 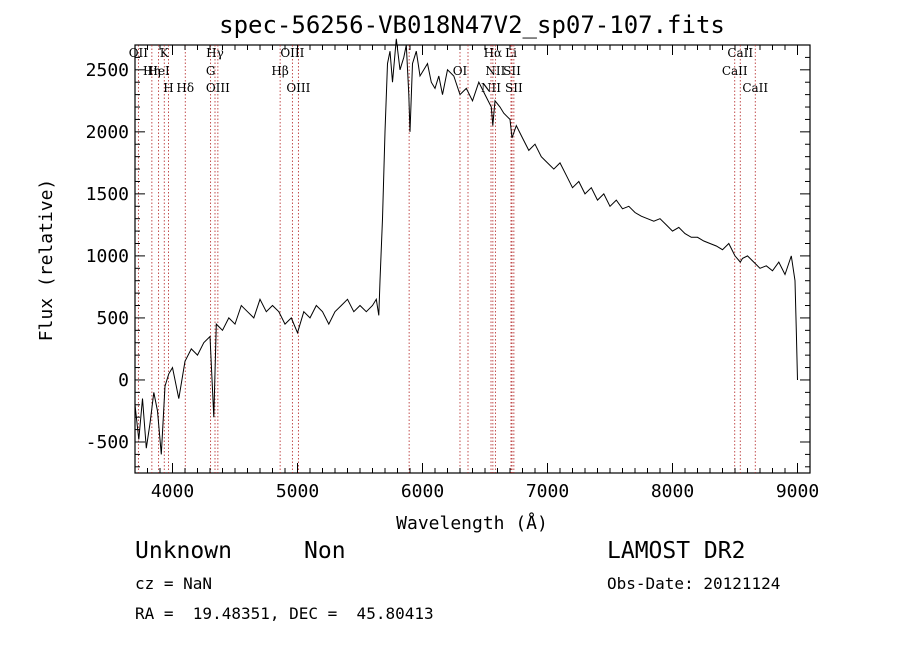 What do you see at coordinates (460, 71) in the screenshot?
I see `marker-label: OI` at bounding box center [460, 71].